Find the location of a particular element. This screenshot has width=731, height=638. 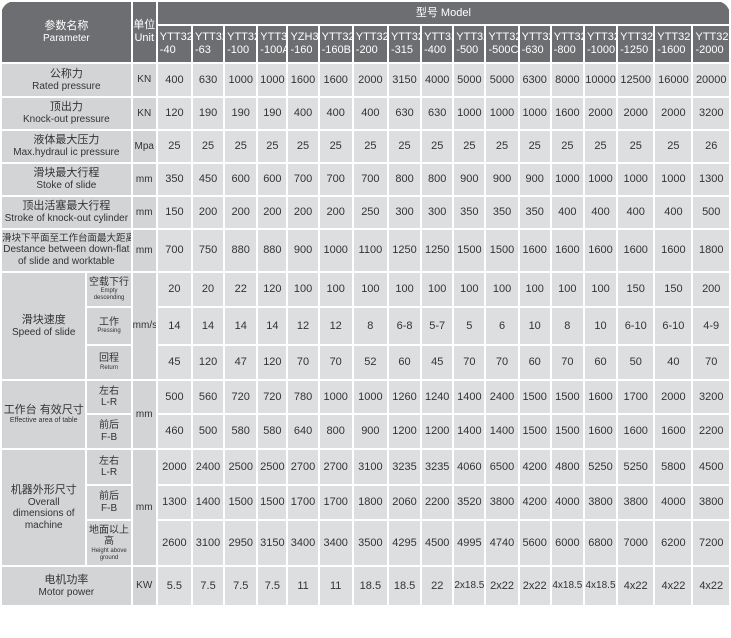

value-cell: 4200 is located at coordinates (534, 467).